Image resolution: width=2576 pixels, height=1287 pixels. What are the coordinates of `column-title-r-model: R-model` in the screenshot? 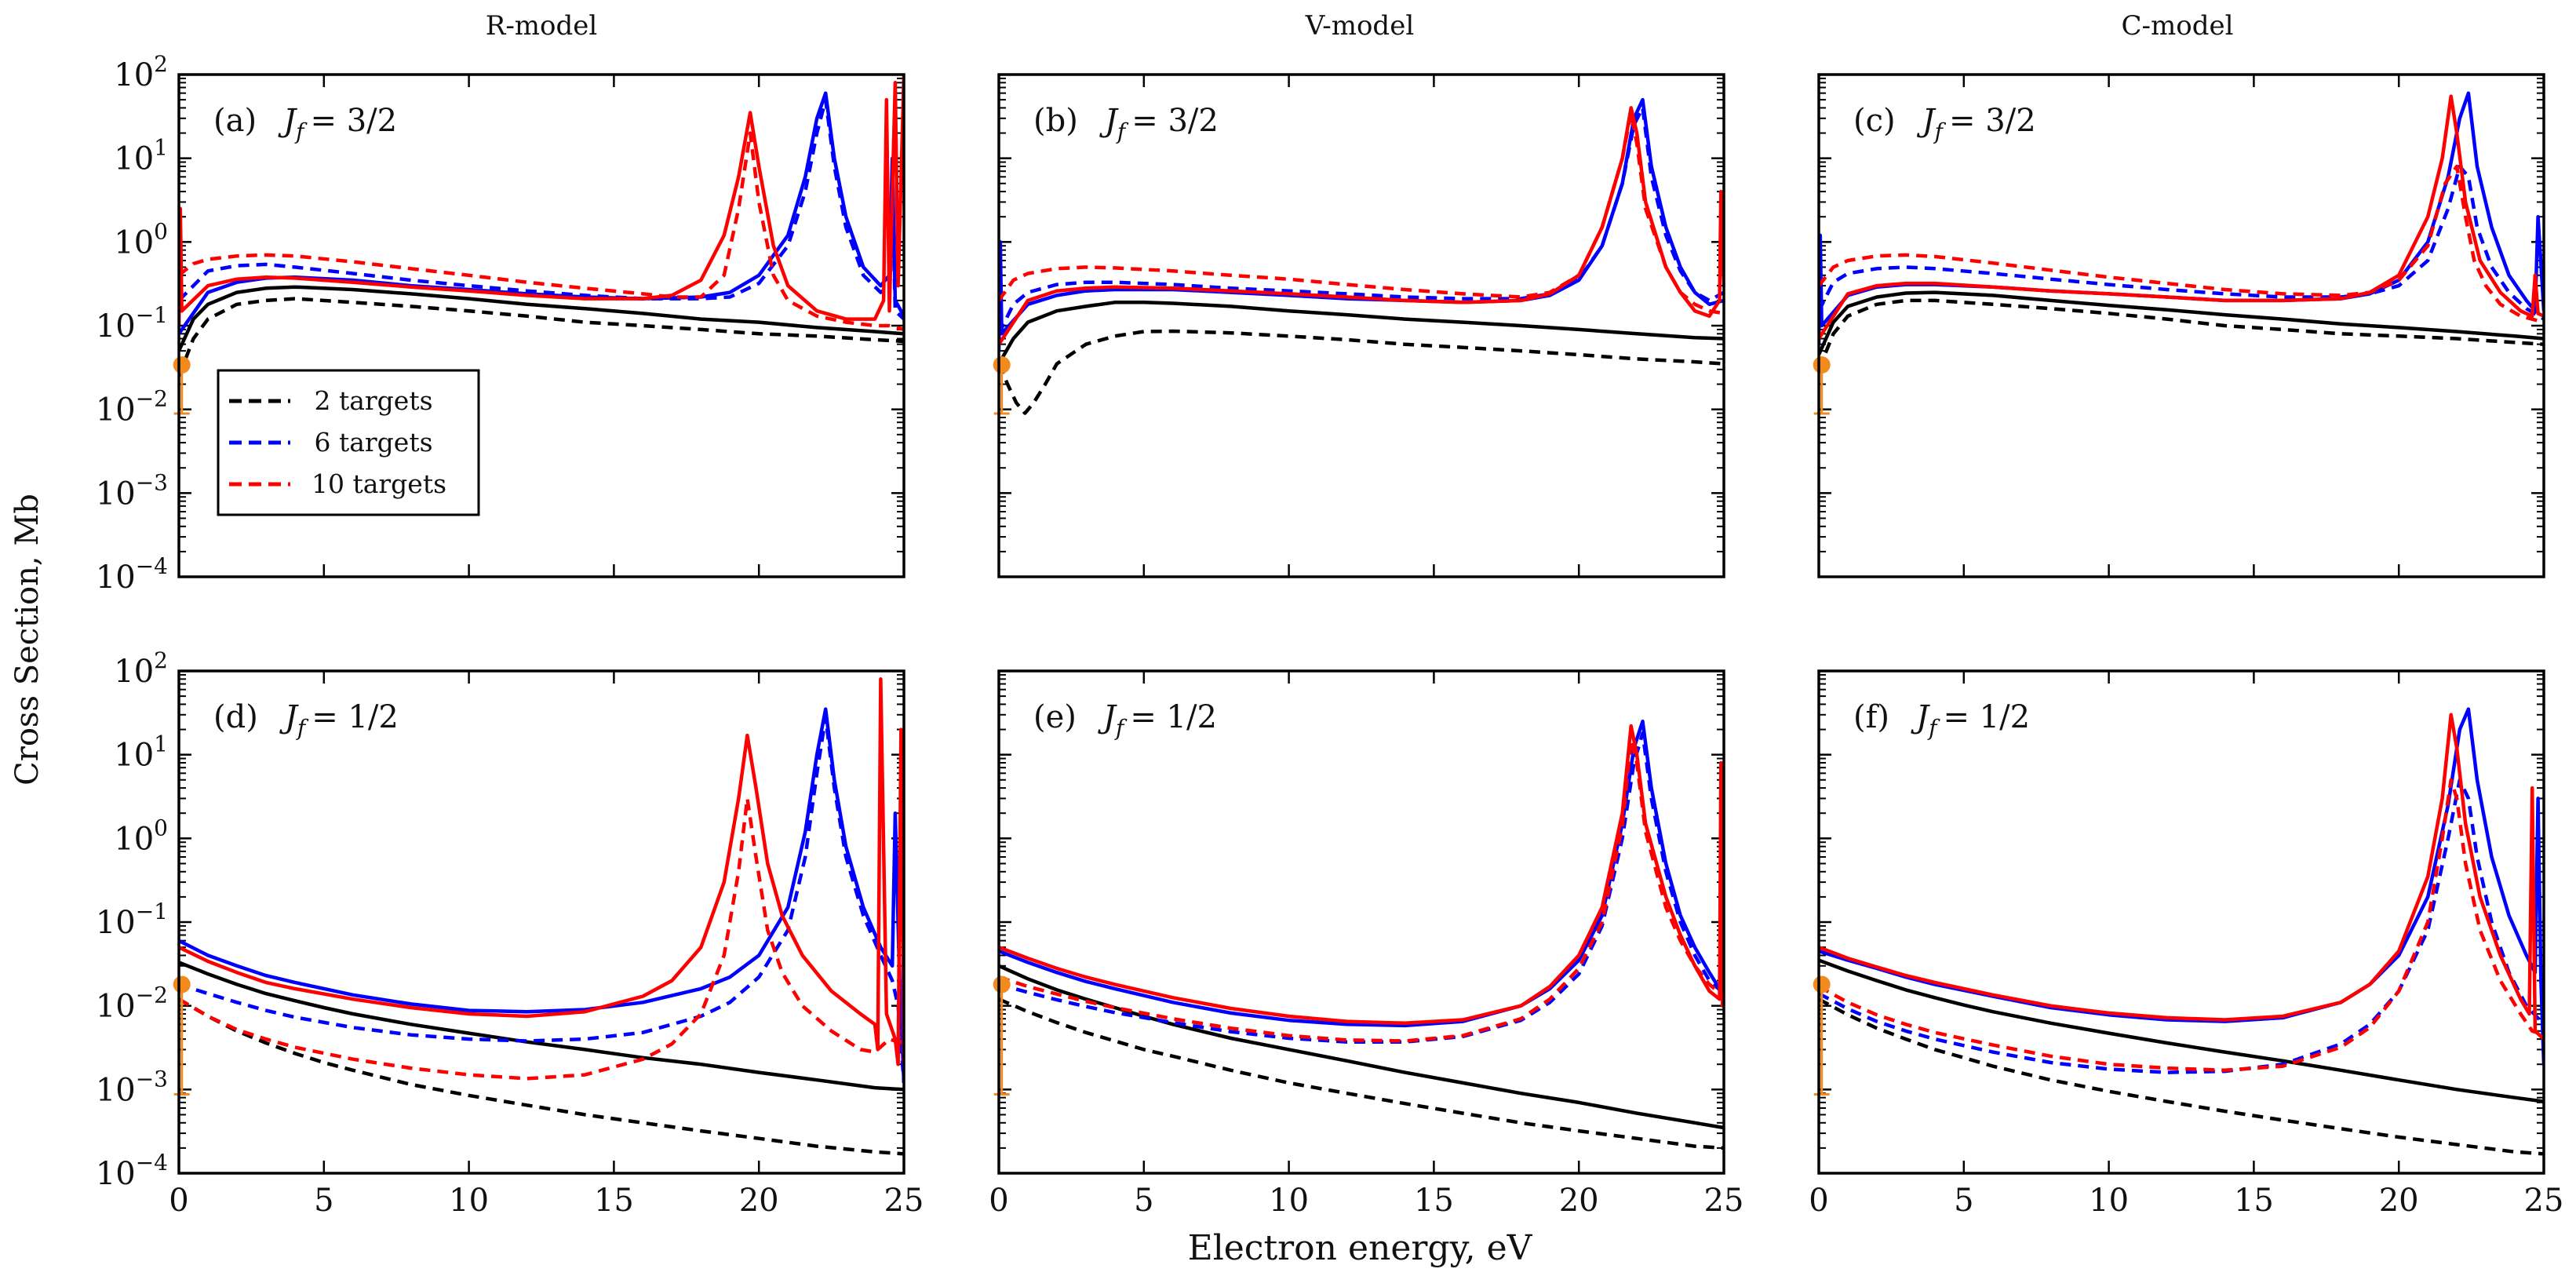 It's located at (542, 26).